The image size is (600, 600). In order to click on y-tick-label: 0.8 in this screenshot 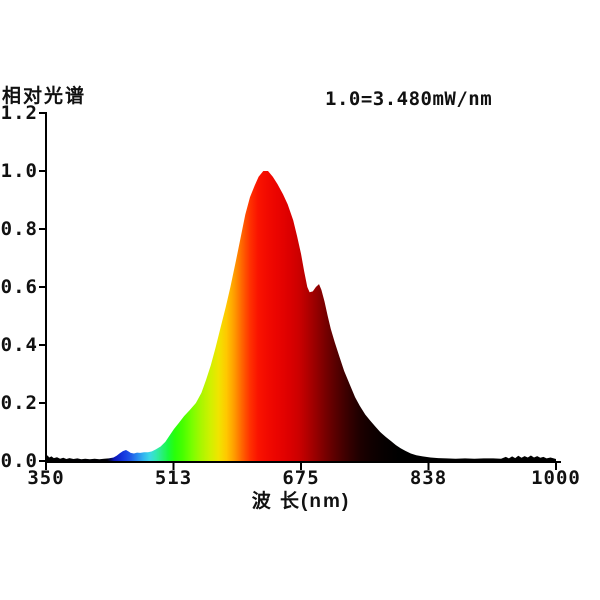, I will do `click(19, 229)`.